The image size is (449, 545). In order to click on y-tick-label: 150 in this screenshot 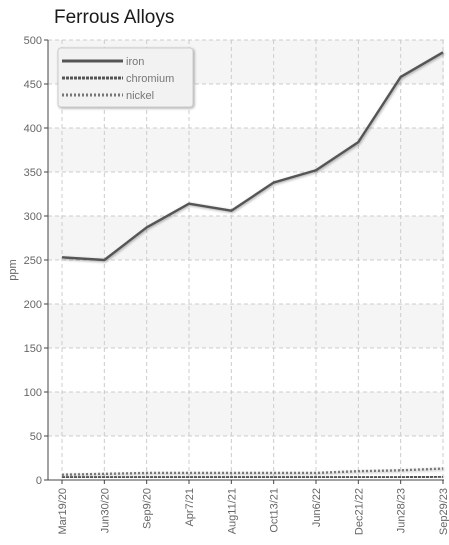, I will do `click(33, 349)`.